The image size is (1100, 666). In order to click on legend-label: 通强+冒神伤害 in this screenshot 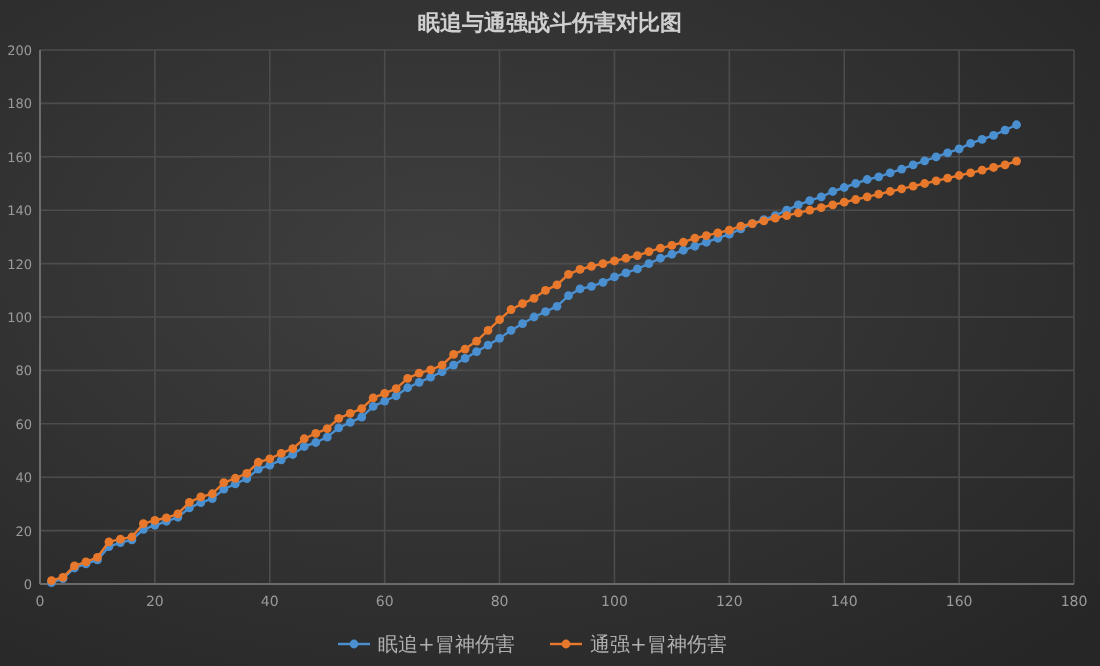, I will do `click(658, 645)`.